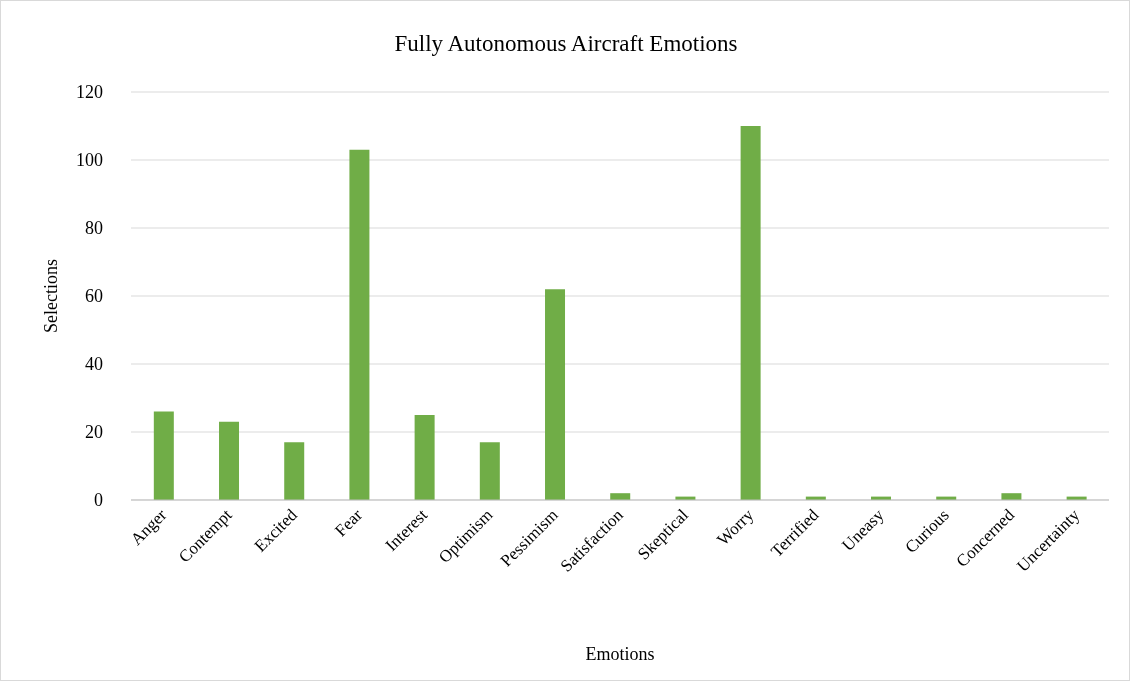 The image size is (1130, 681). I want to click on y-tick-label: 80, so click(94, 228).